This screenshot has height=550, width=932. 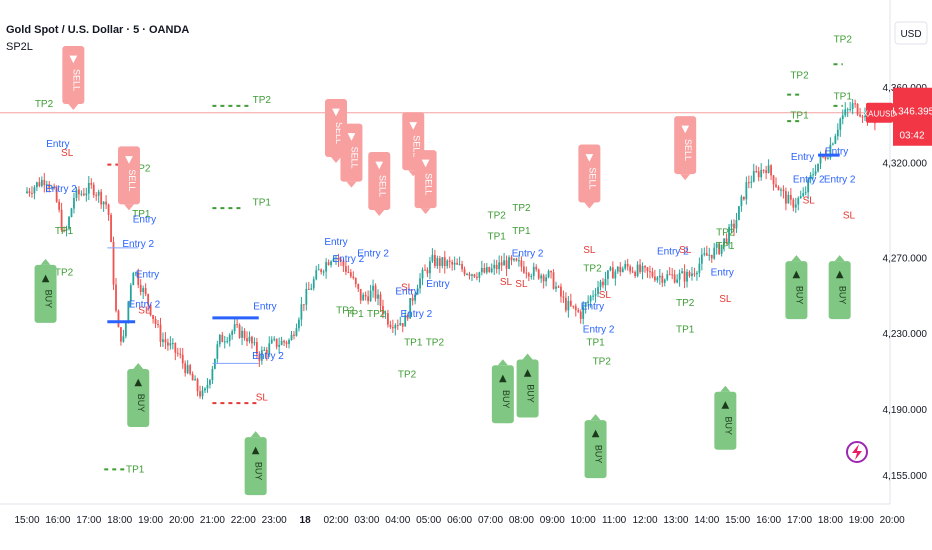 I want to click on x-tick-label: 23:00, so click(x=274, y=520).